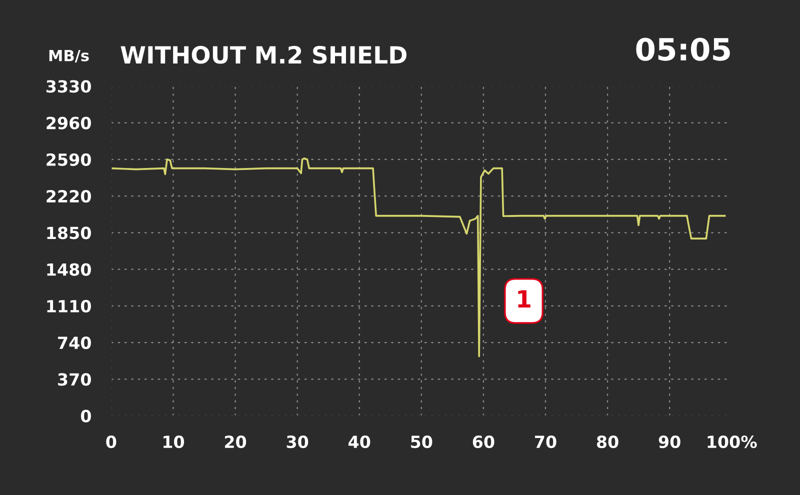 The image size is (800, 495). What do you see at coordinates (524, 299) in the screenshot?
I see `annotation: 1` at bounding box center [524, 299].